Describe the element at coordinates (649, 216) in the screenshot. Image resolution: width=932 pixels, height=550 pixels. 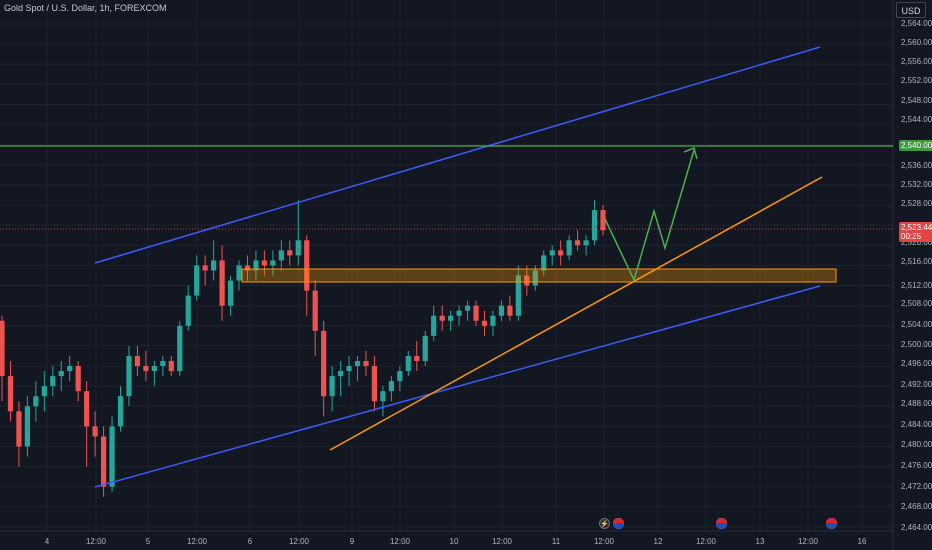
I see `projection-path` at that location.